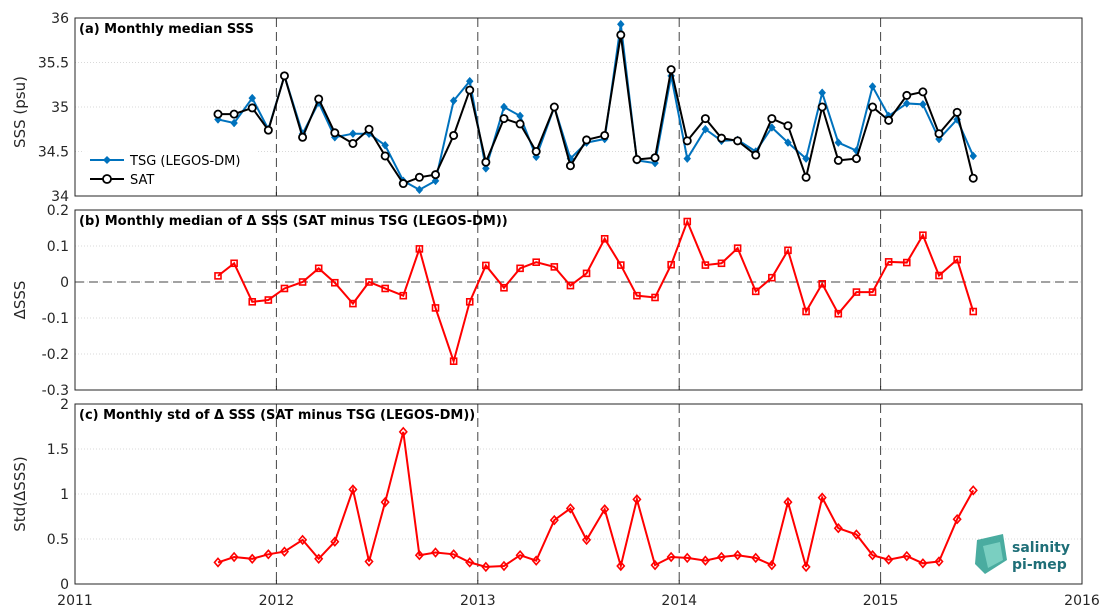 Image resolution: width=1107 pixels, height=610 pixels. Describe the element at coordinates (1082, 601) in the screenshot. I see `x-tick-label: 2016` at that location.